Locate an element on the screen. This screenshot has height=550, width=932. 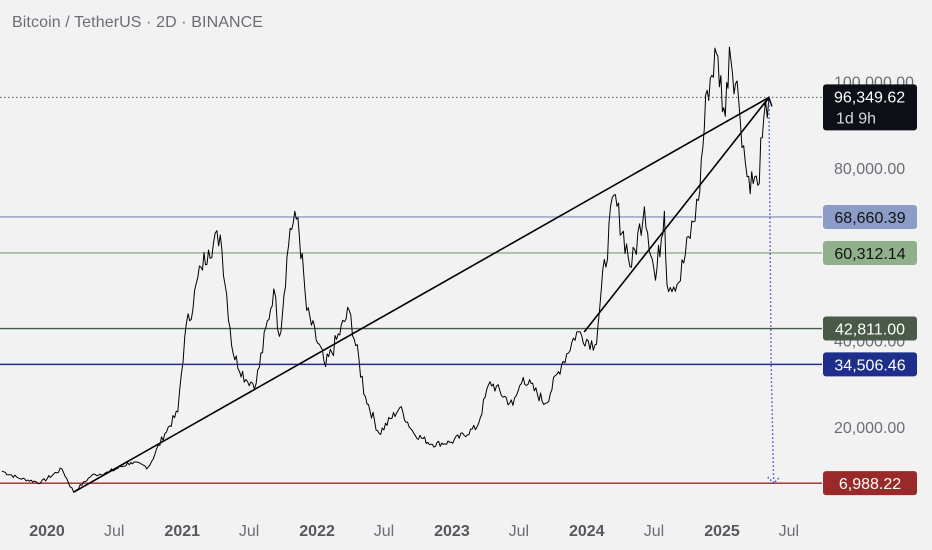
level-tag-label: 60,312.14 is located at coordinates (869, 254).